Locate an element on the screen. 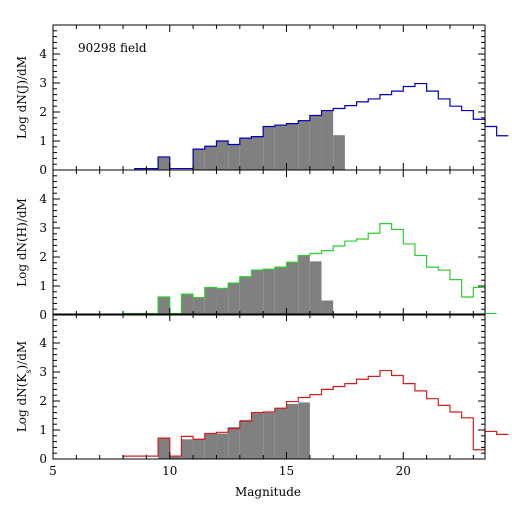 The width and height of the screenshot is (512, 512). x-tick-label: 5 is located at coordinates (53, 471).